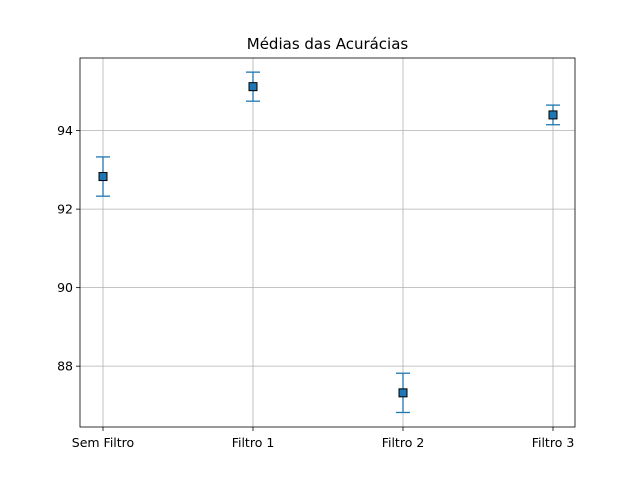 The width and height of the screenshot is (640, 480). I want to click on x-tick-label: Sem Filtro, so click(103, 442).